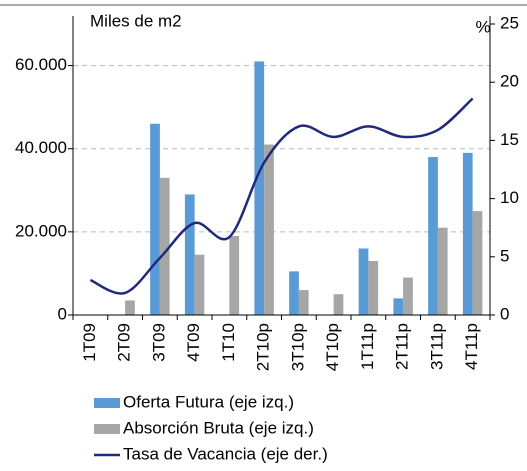 The width and height of the screenshot is (527, 471). I want to click on y-axis-label: Miles de m2, so click(136, 20).